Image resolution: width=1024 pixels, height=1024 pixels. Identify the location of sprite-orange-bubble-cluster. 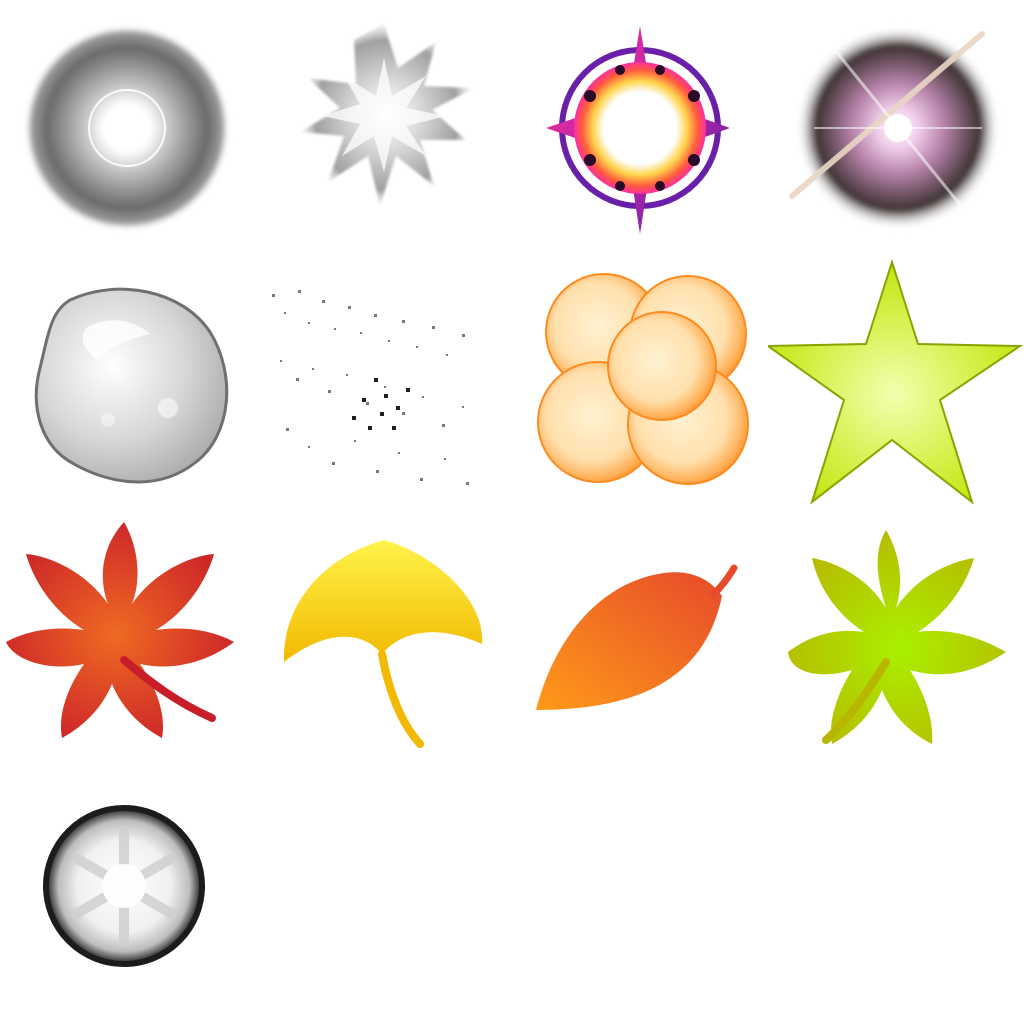
(640, 384).